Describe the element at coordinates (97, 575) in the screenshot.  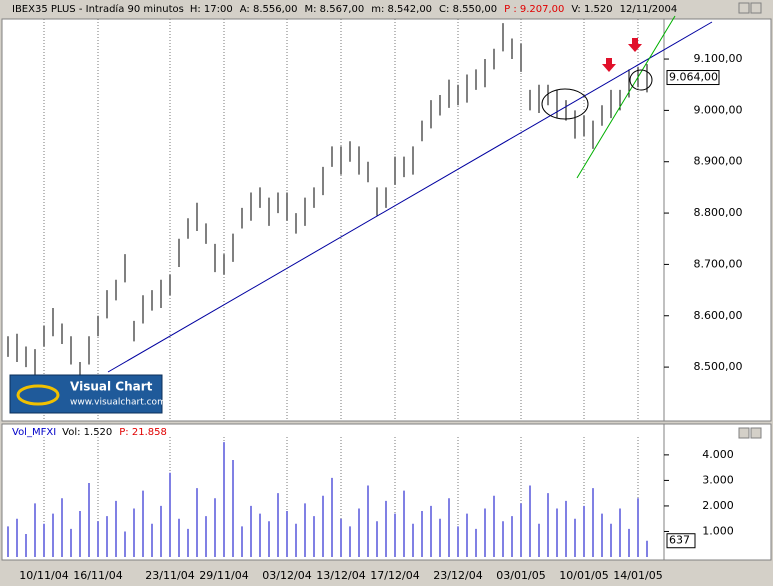
I see `x-tick-label: 16/11/04` at that location.